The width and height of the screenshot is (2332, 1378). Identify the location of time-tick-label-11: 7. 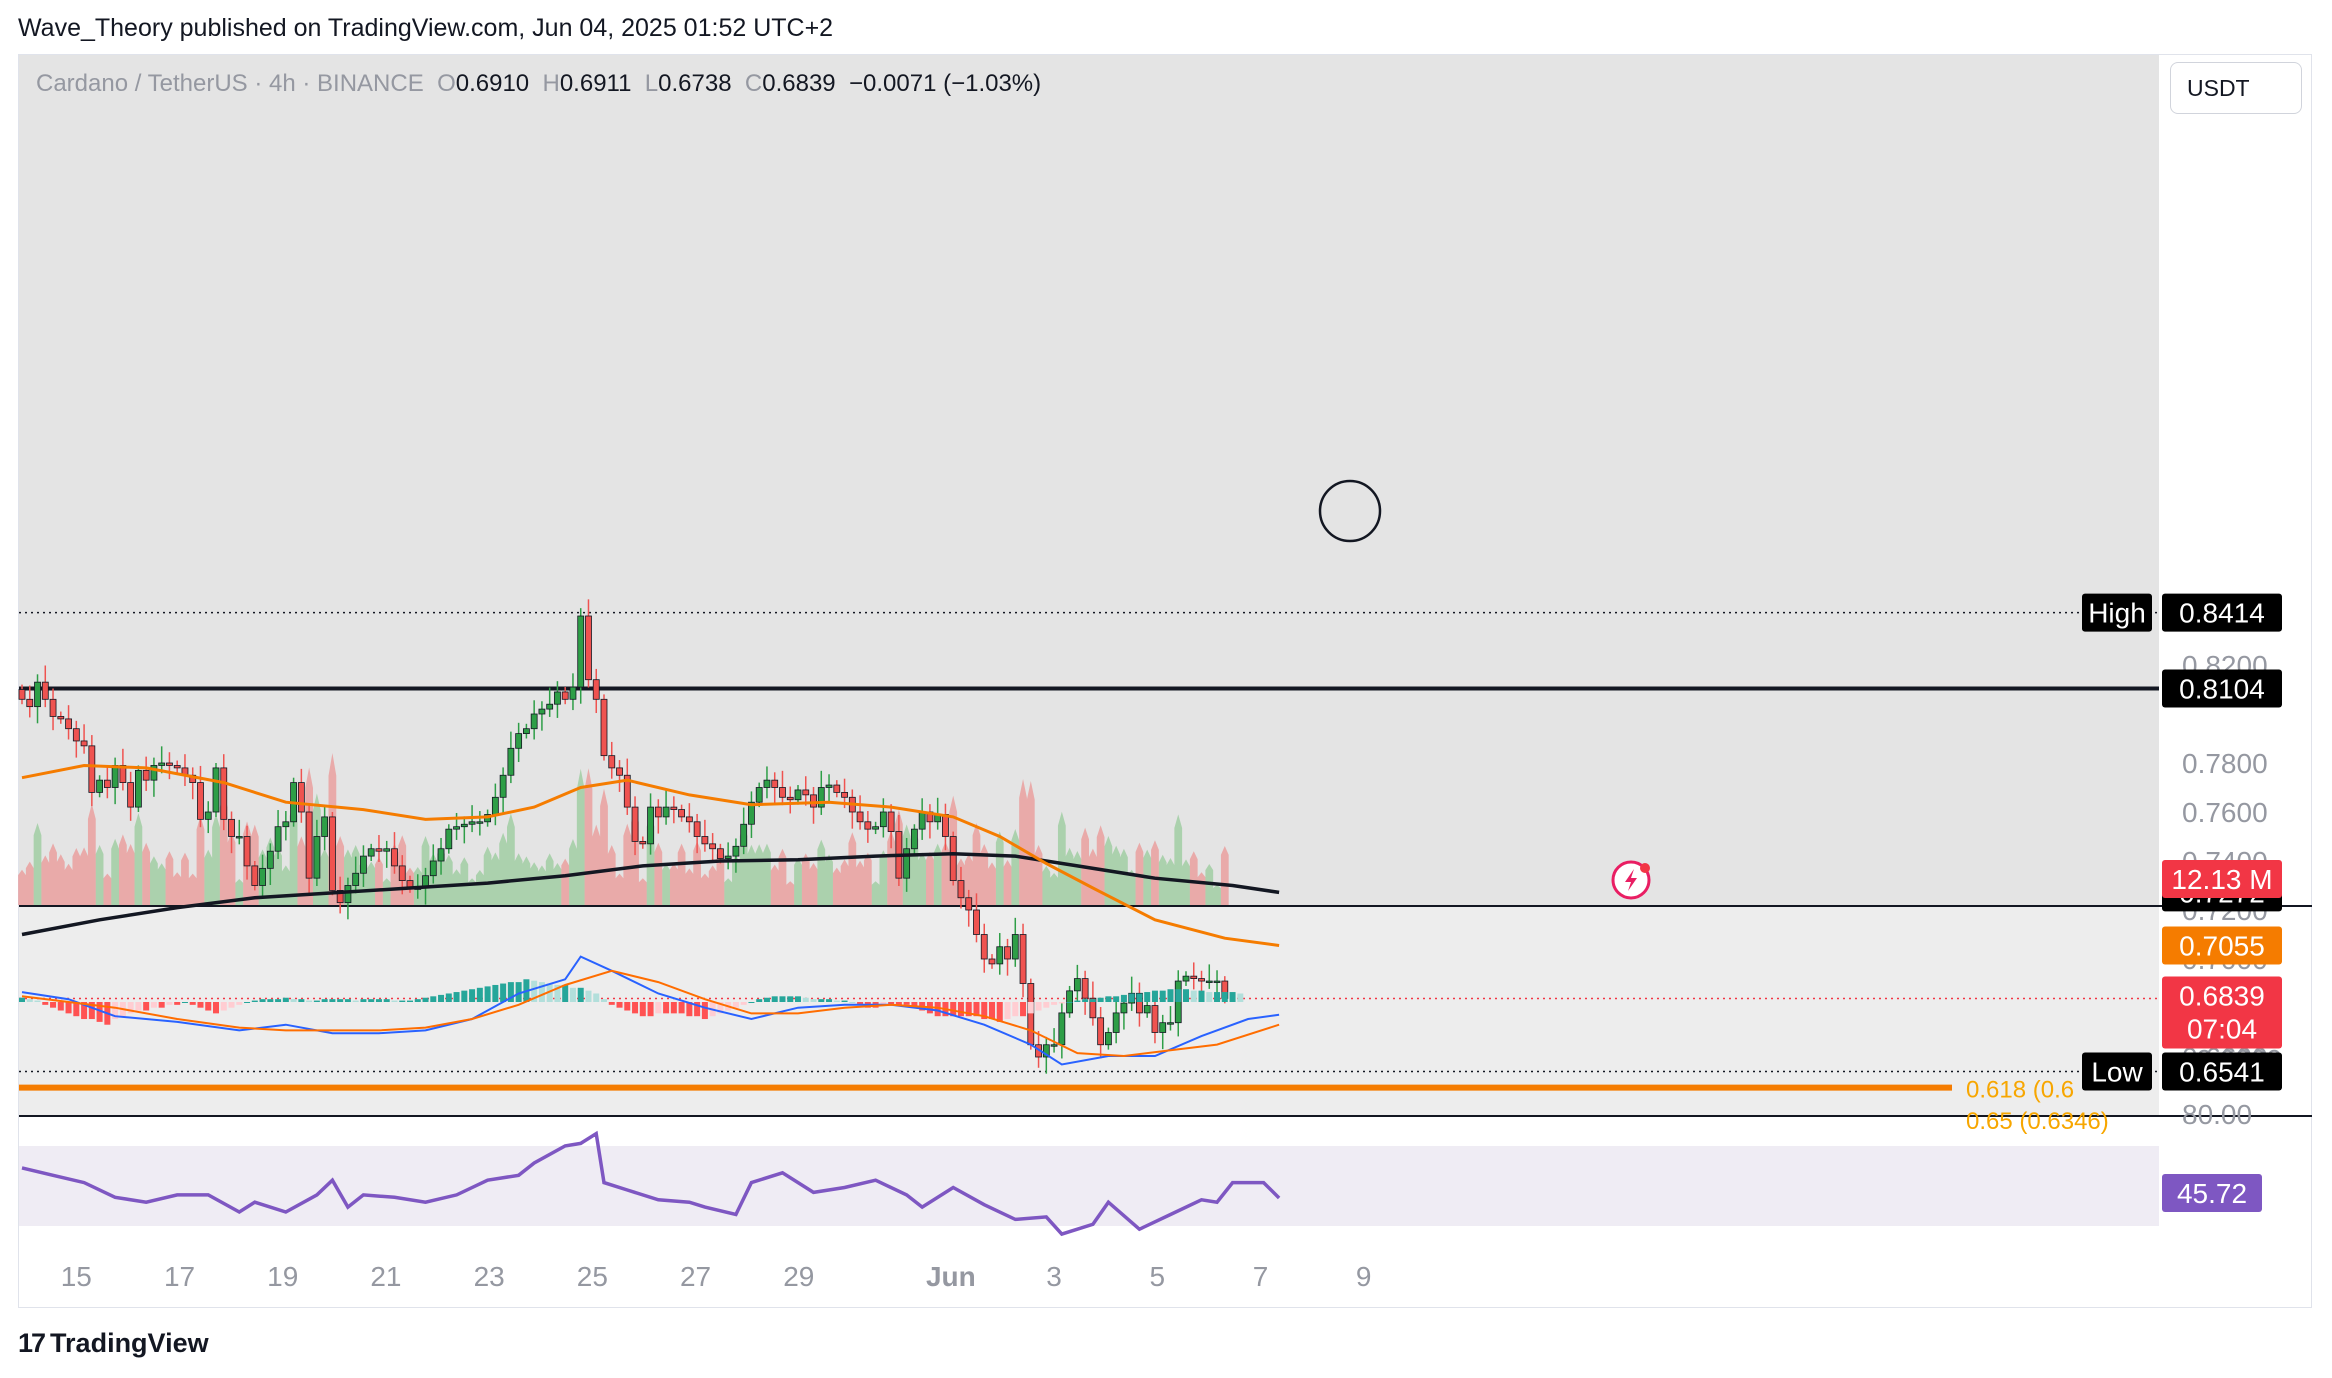
(1261, 1276).